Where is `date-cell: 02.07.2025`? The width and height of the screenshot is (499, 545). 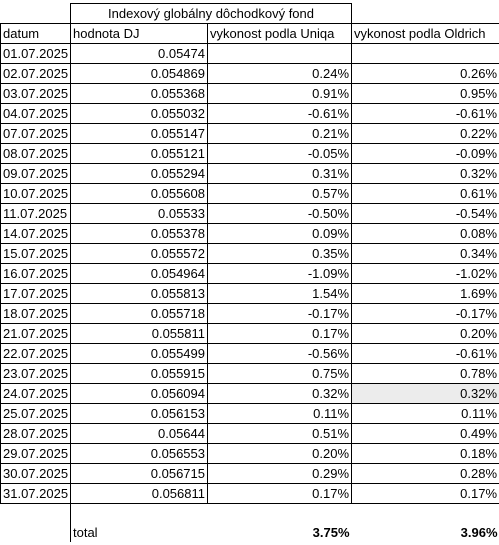
date-cell: 02.07.2025 is located at coordinates (36, 74).